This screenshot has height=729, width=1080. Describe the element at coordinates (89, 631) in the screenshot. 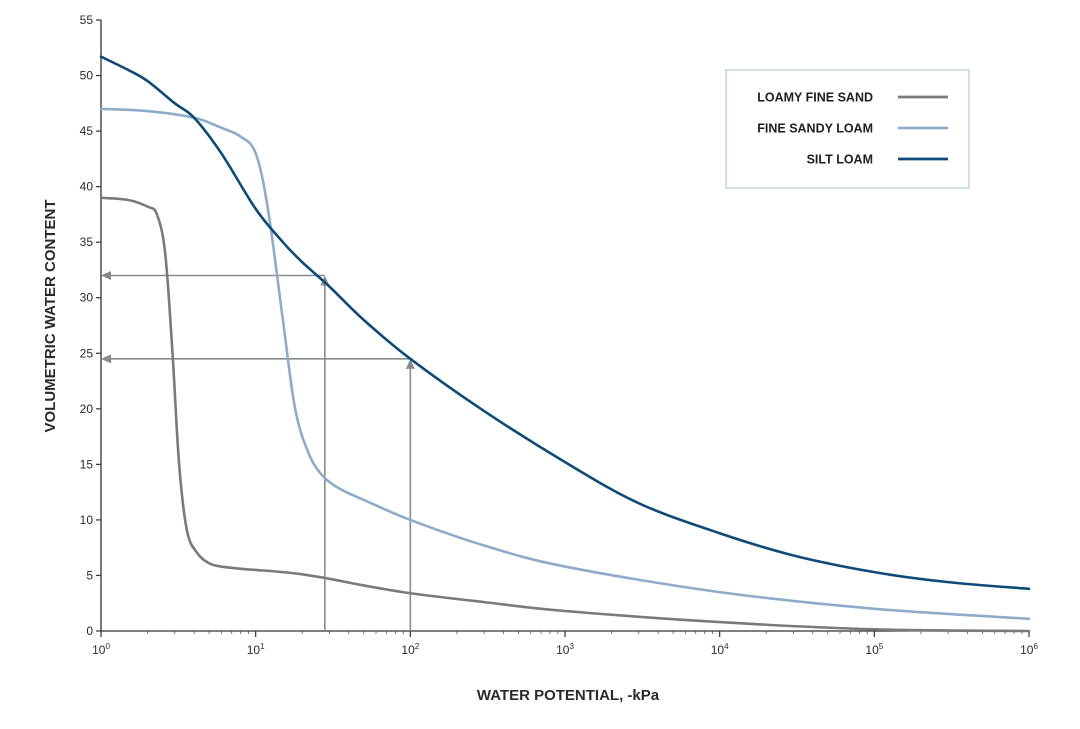

I see `y-tick-label: 0` at that location.